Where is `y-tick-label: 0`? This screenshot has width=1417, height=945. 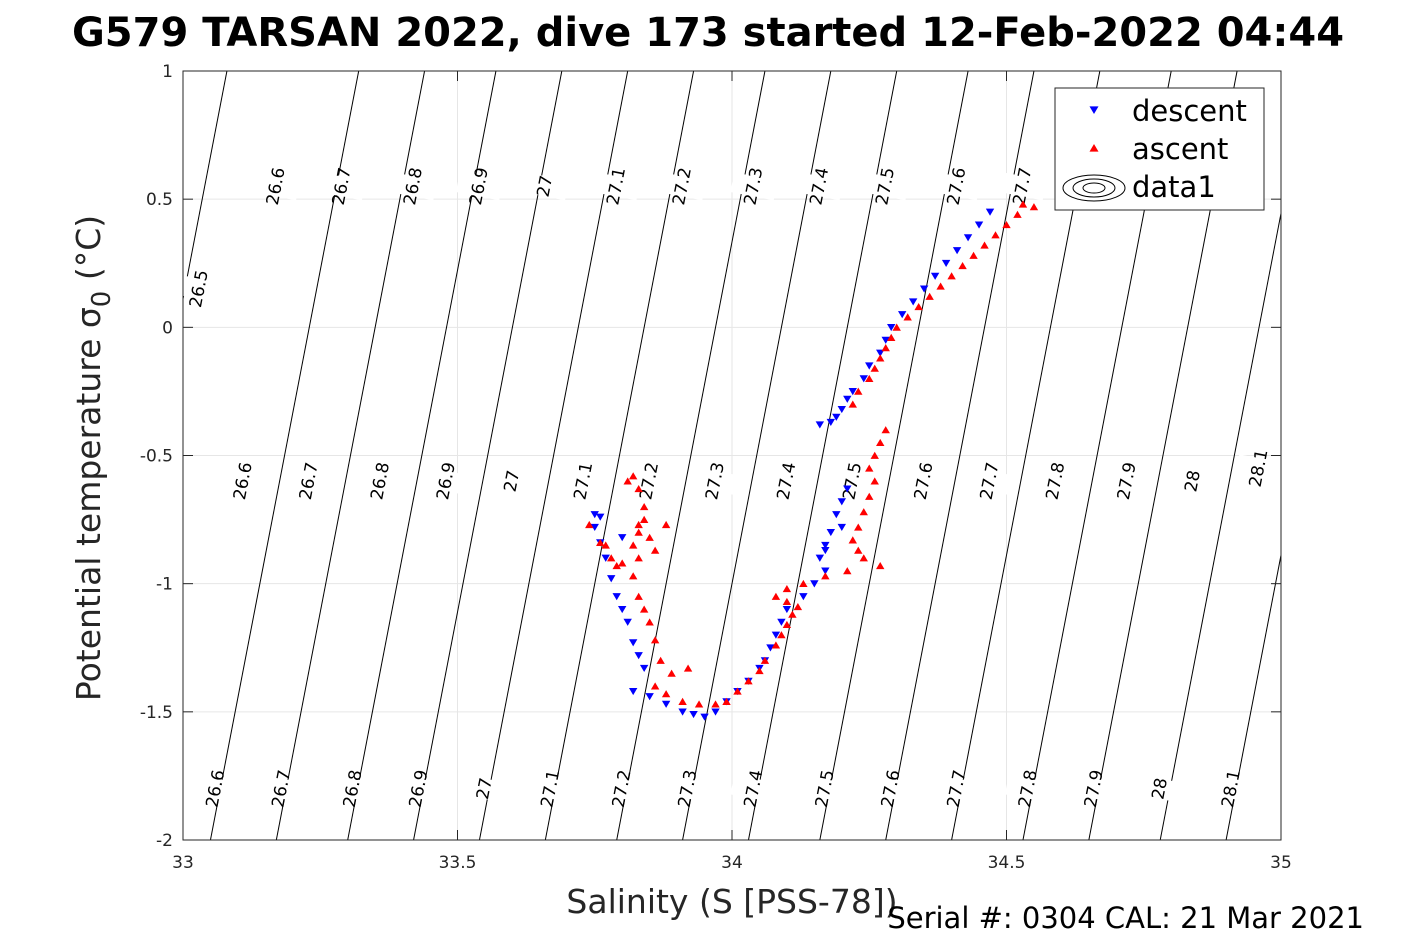 y-tick-label: 0 is located at coordinates (167, 328).